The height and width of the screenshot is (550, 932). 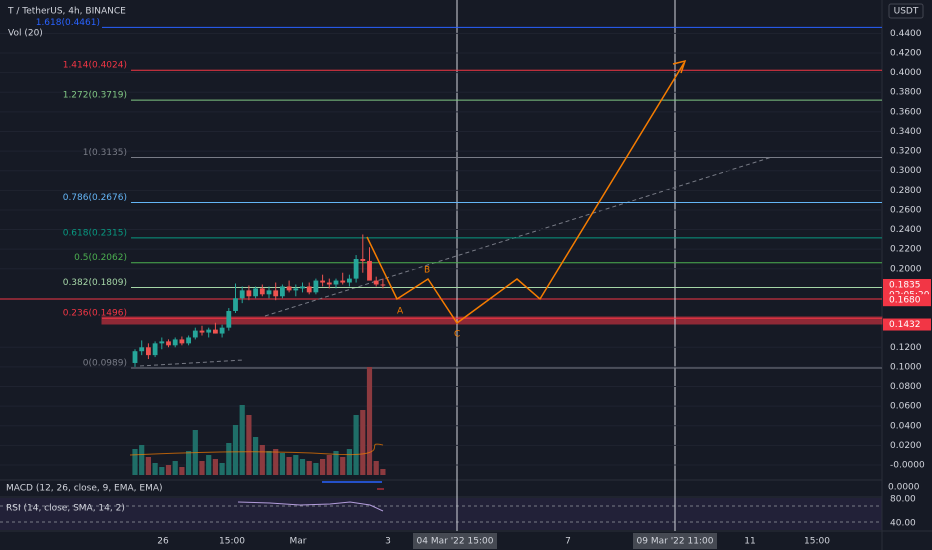 I want to click on price-tick-label: 0.3400, so click(x=906, y=132).